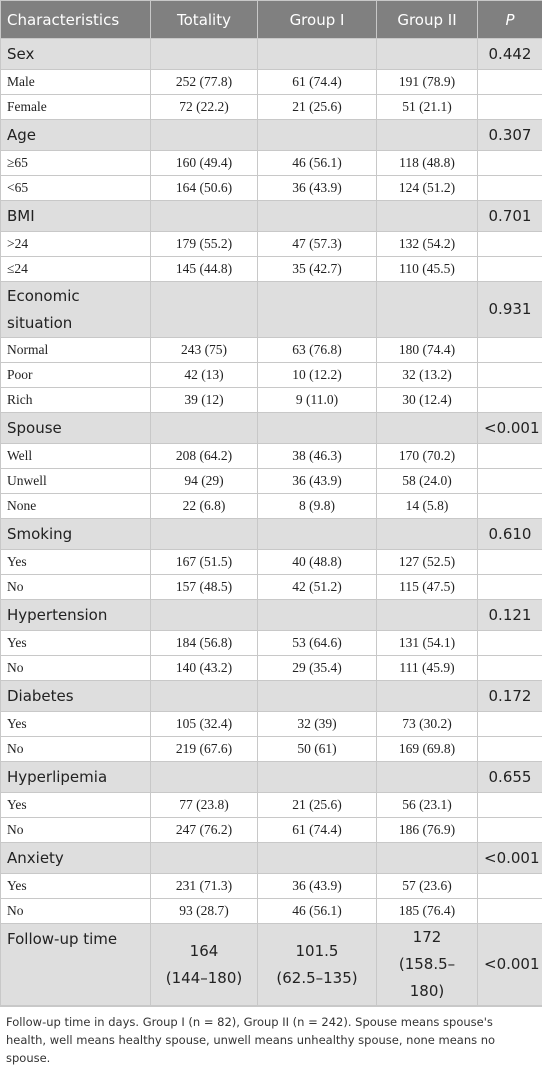 This screenshot has height=1067, width=542. What do you see at coordinates (204, 724) in the screenshot?
I see `data-cell: 105 (32.4)` at bounding box center [204, 724].